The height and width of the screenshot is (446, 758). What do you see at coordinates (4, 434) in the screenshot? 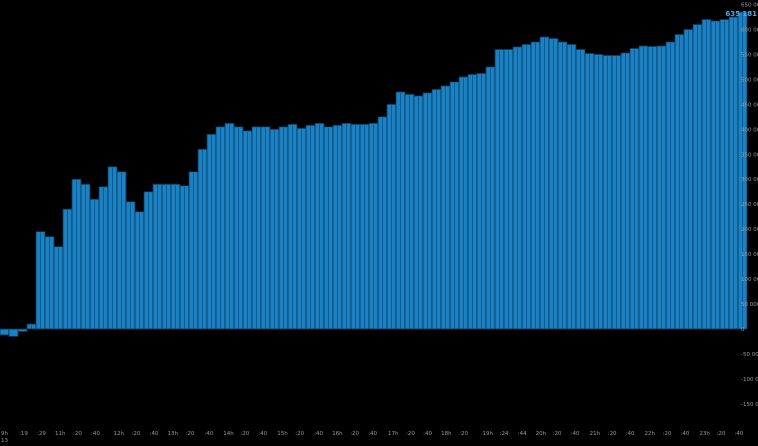
I see `x-tick-label: 9h` at bounding box center [4, 434].